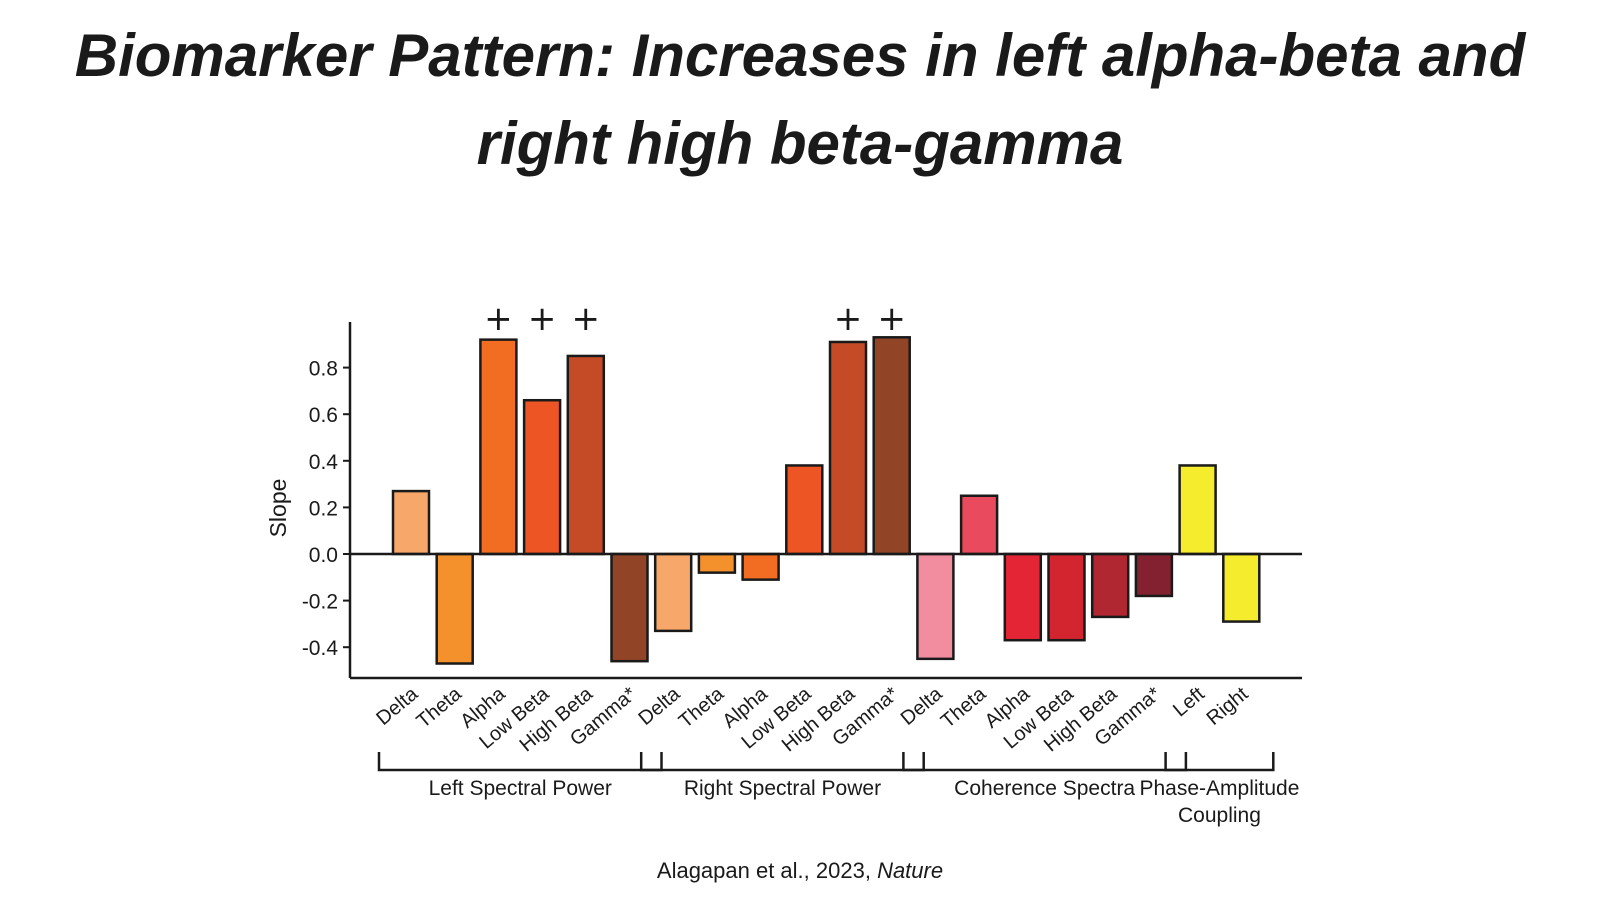 The height and width of the screenshot is (899, 1600). What do you see at coordinates (1044, 788) in the screenshot?
I see `group-label: Coherence Spectra` at bounding box center [1044, 788].